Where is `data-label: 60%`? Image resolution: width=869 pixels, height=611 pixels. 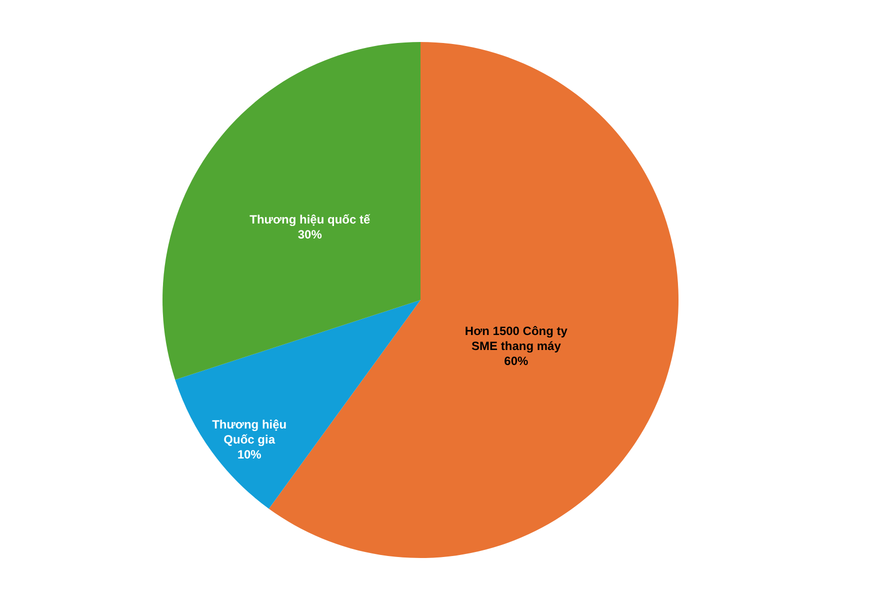
data-label: 60% is located at coordinates (516, 361).